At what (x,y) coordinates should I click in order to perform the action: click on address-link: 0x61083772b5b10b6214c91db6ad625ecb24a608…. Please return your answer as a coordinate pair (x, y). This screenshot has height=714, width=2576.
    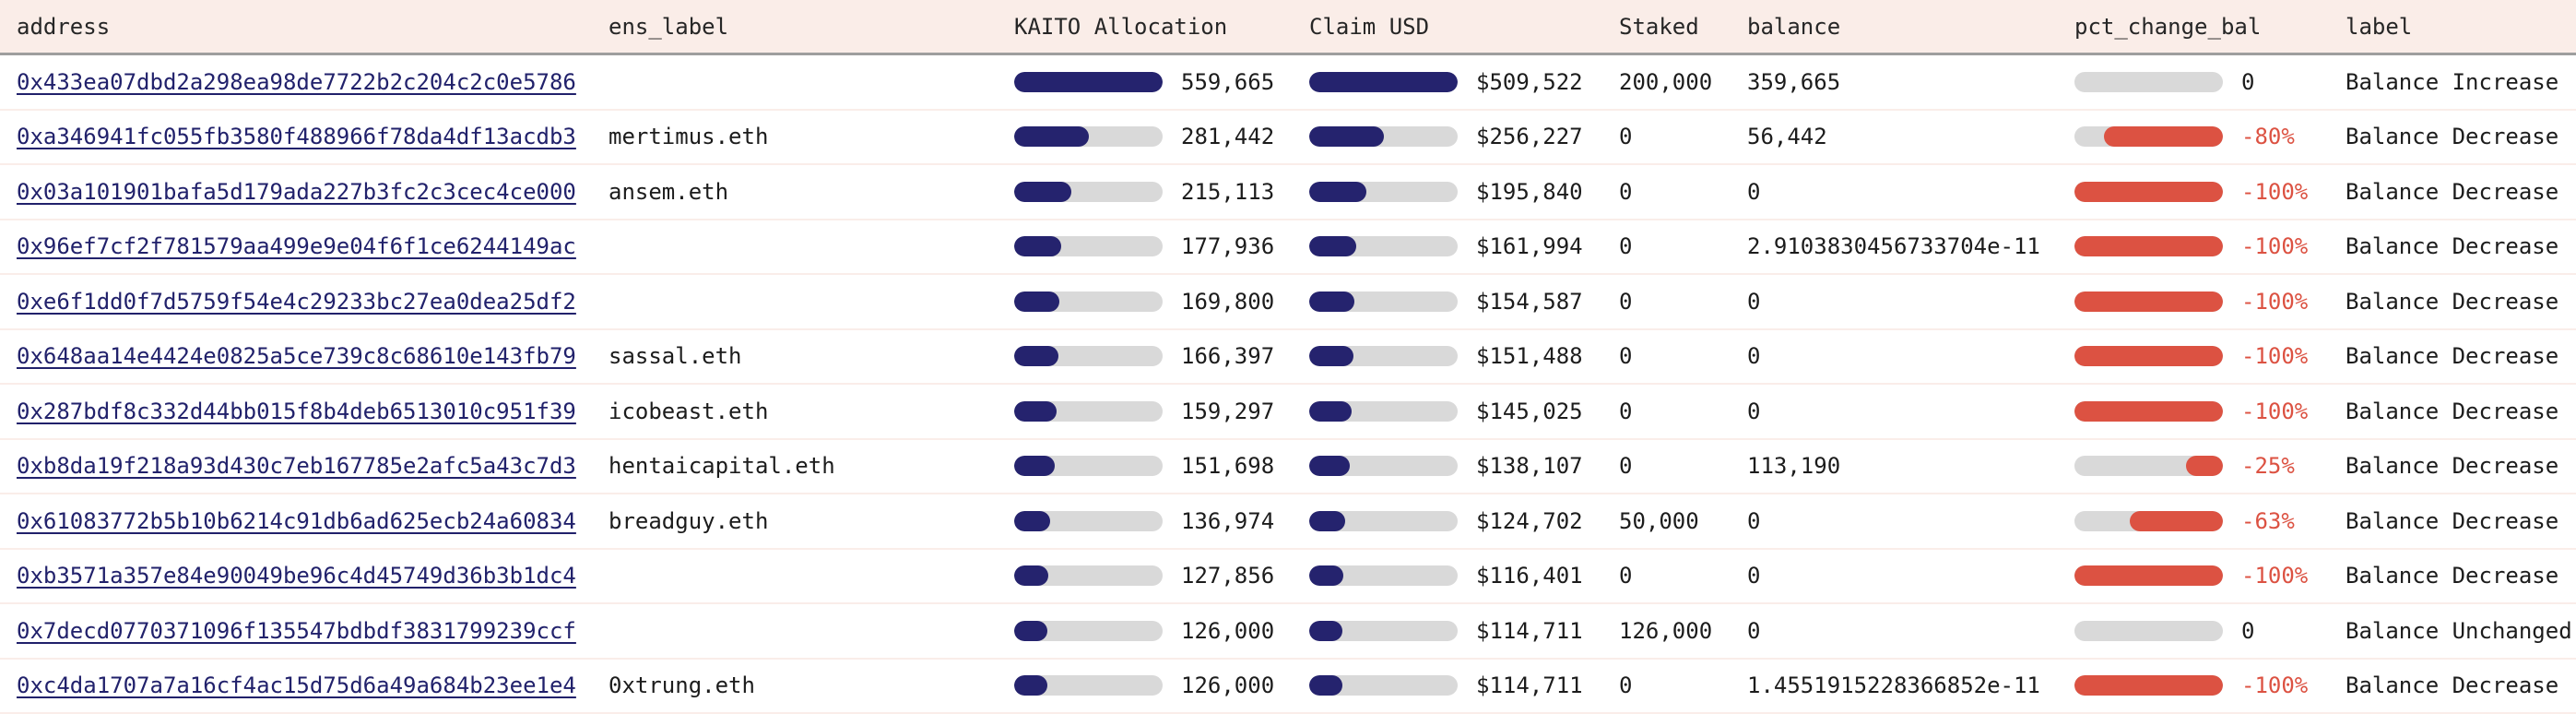
    Looking at the image, I should click on (296, 520).